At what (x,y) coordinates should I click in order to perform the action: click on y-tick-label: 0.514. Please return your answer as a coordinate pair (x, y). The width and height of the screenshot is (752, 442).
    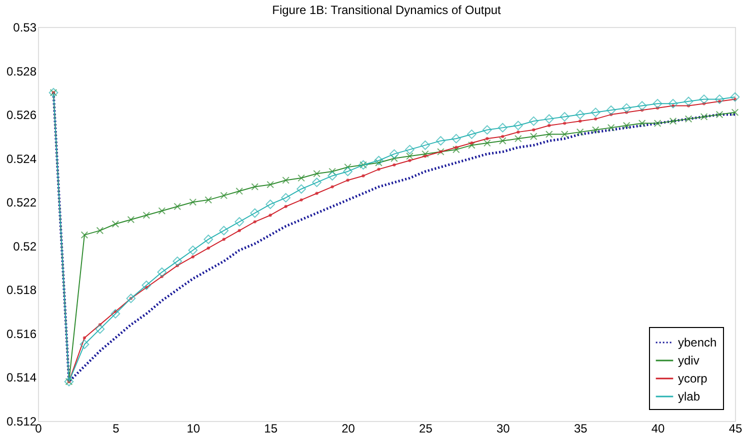
    Looking at the image, I should click on (21, 377).